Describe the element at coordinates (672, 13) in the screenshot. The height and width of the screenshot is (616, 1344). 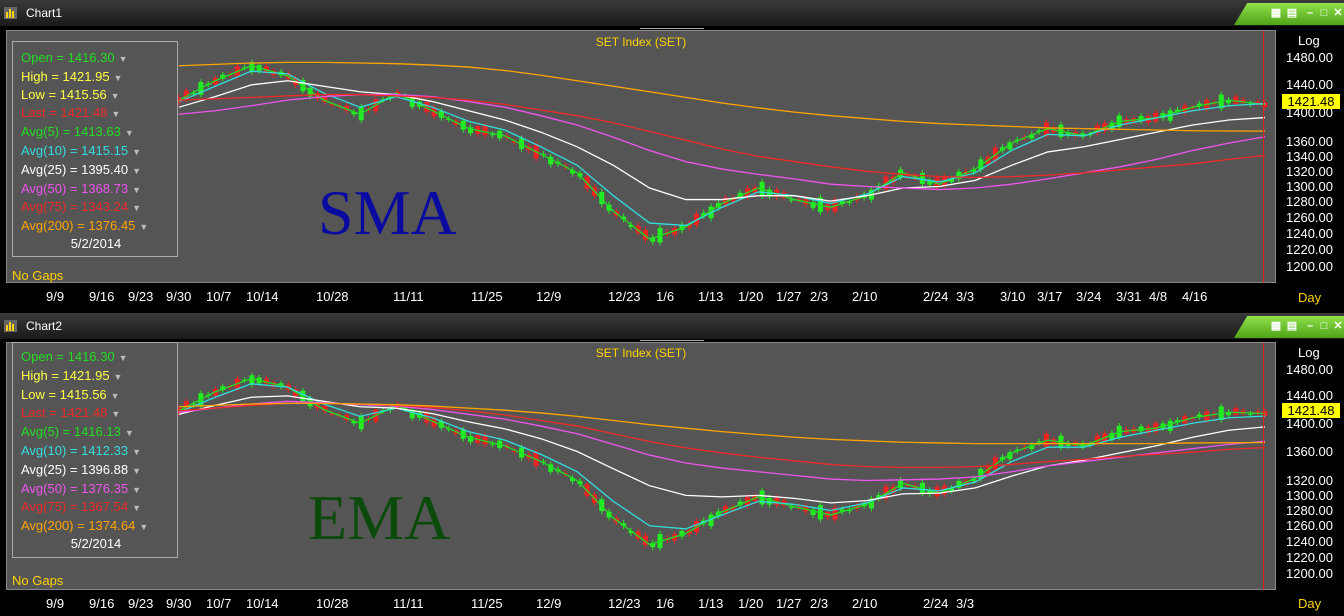
I see `chart1-titlebar: Chart1 ▦ ▤ – □ ✕` at that location.